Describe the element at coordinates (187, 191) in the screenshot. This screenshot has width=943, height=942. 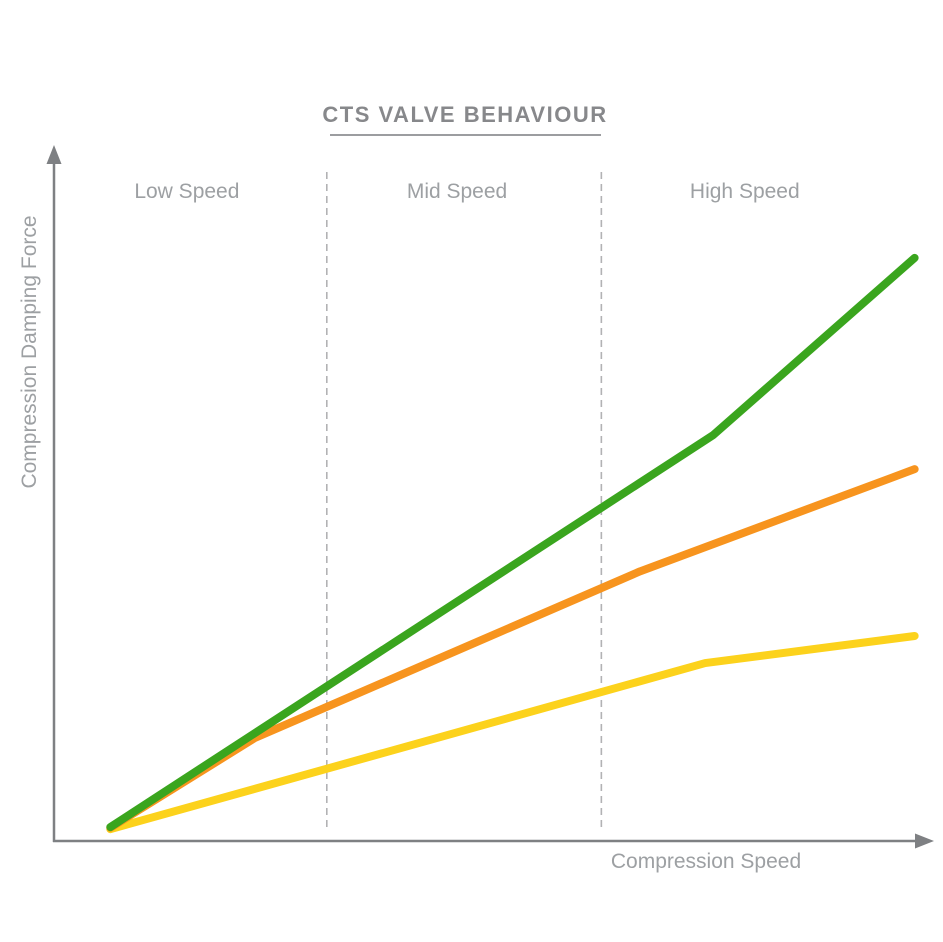
I see `zone-label-low-speed: Low Speed` at that location.